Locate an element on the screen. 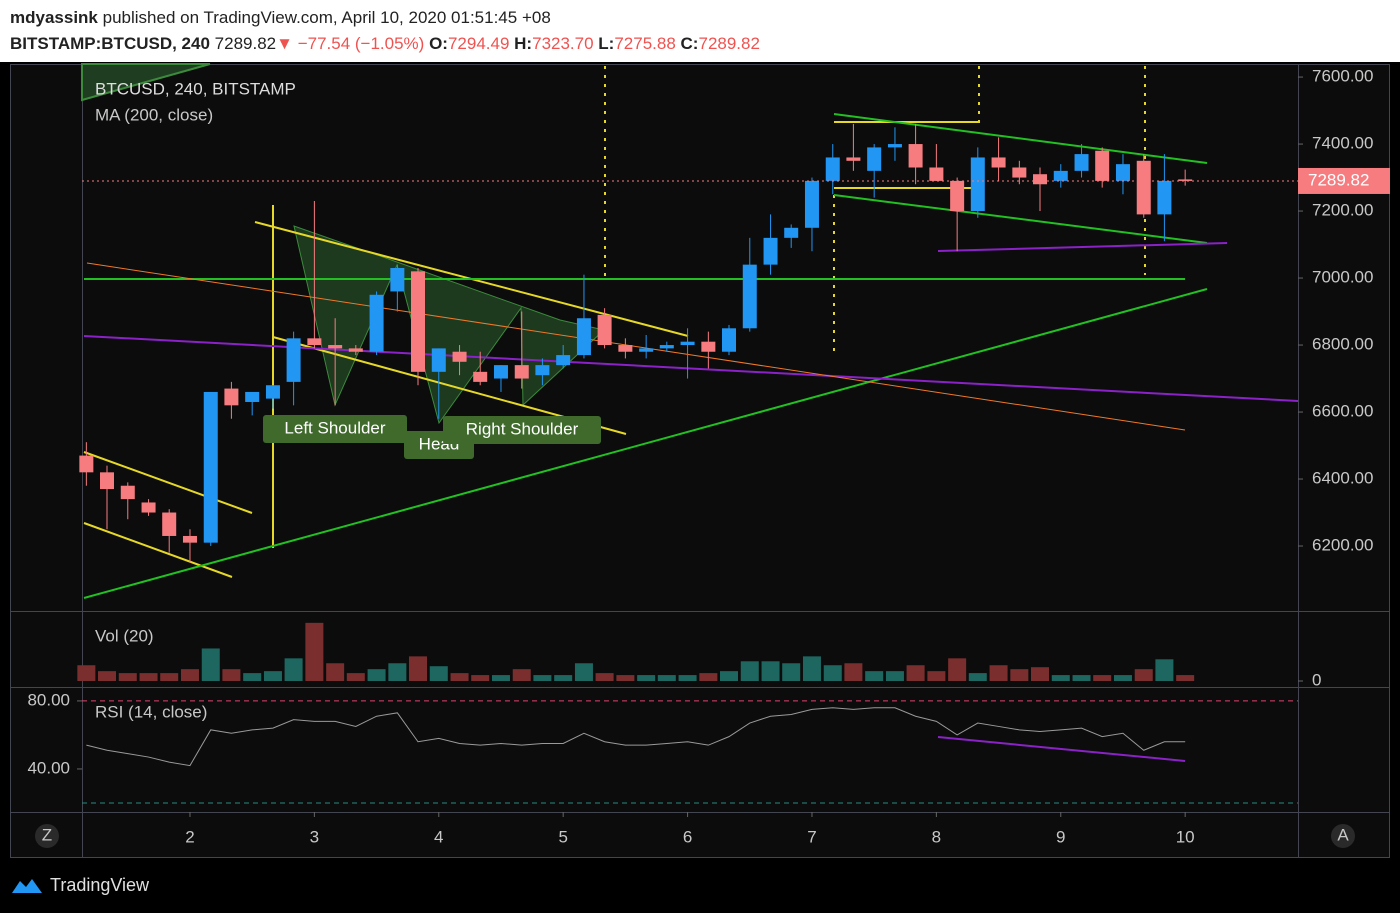 This screenshot has width=1400, height=913. x-tick-label: 10 is located at coordinates (1185, 836).